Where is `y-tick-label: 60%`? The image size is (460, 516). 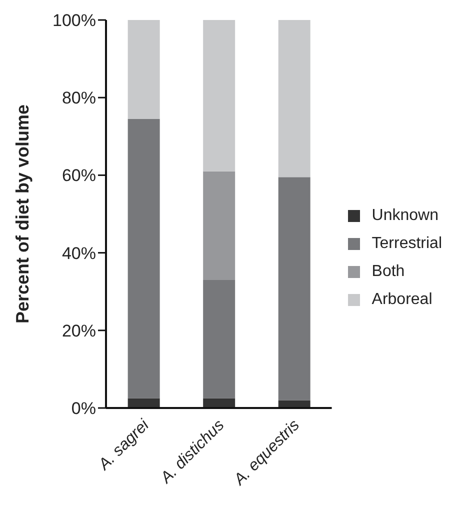 y-tick-label: 60% is located at coordinates (79, 176).